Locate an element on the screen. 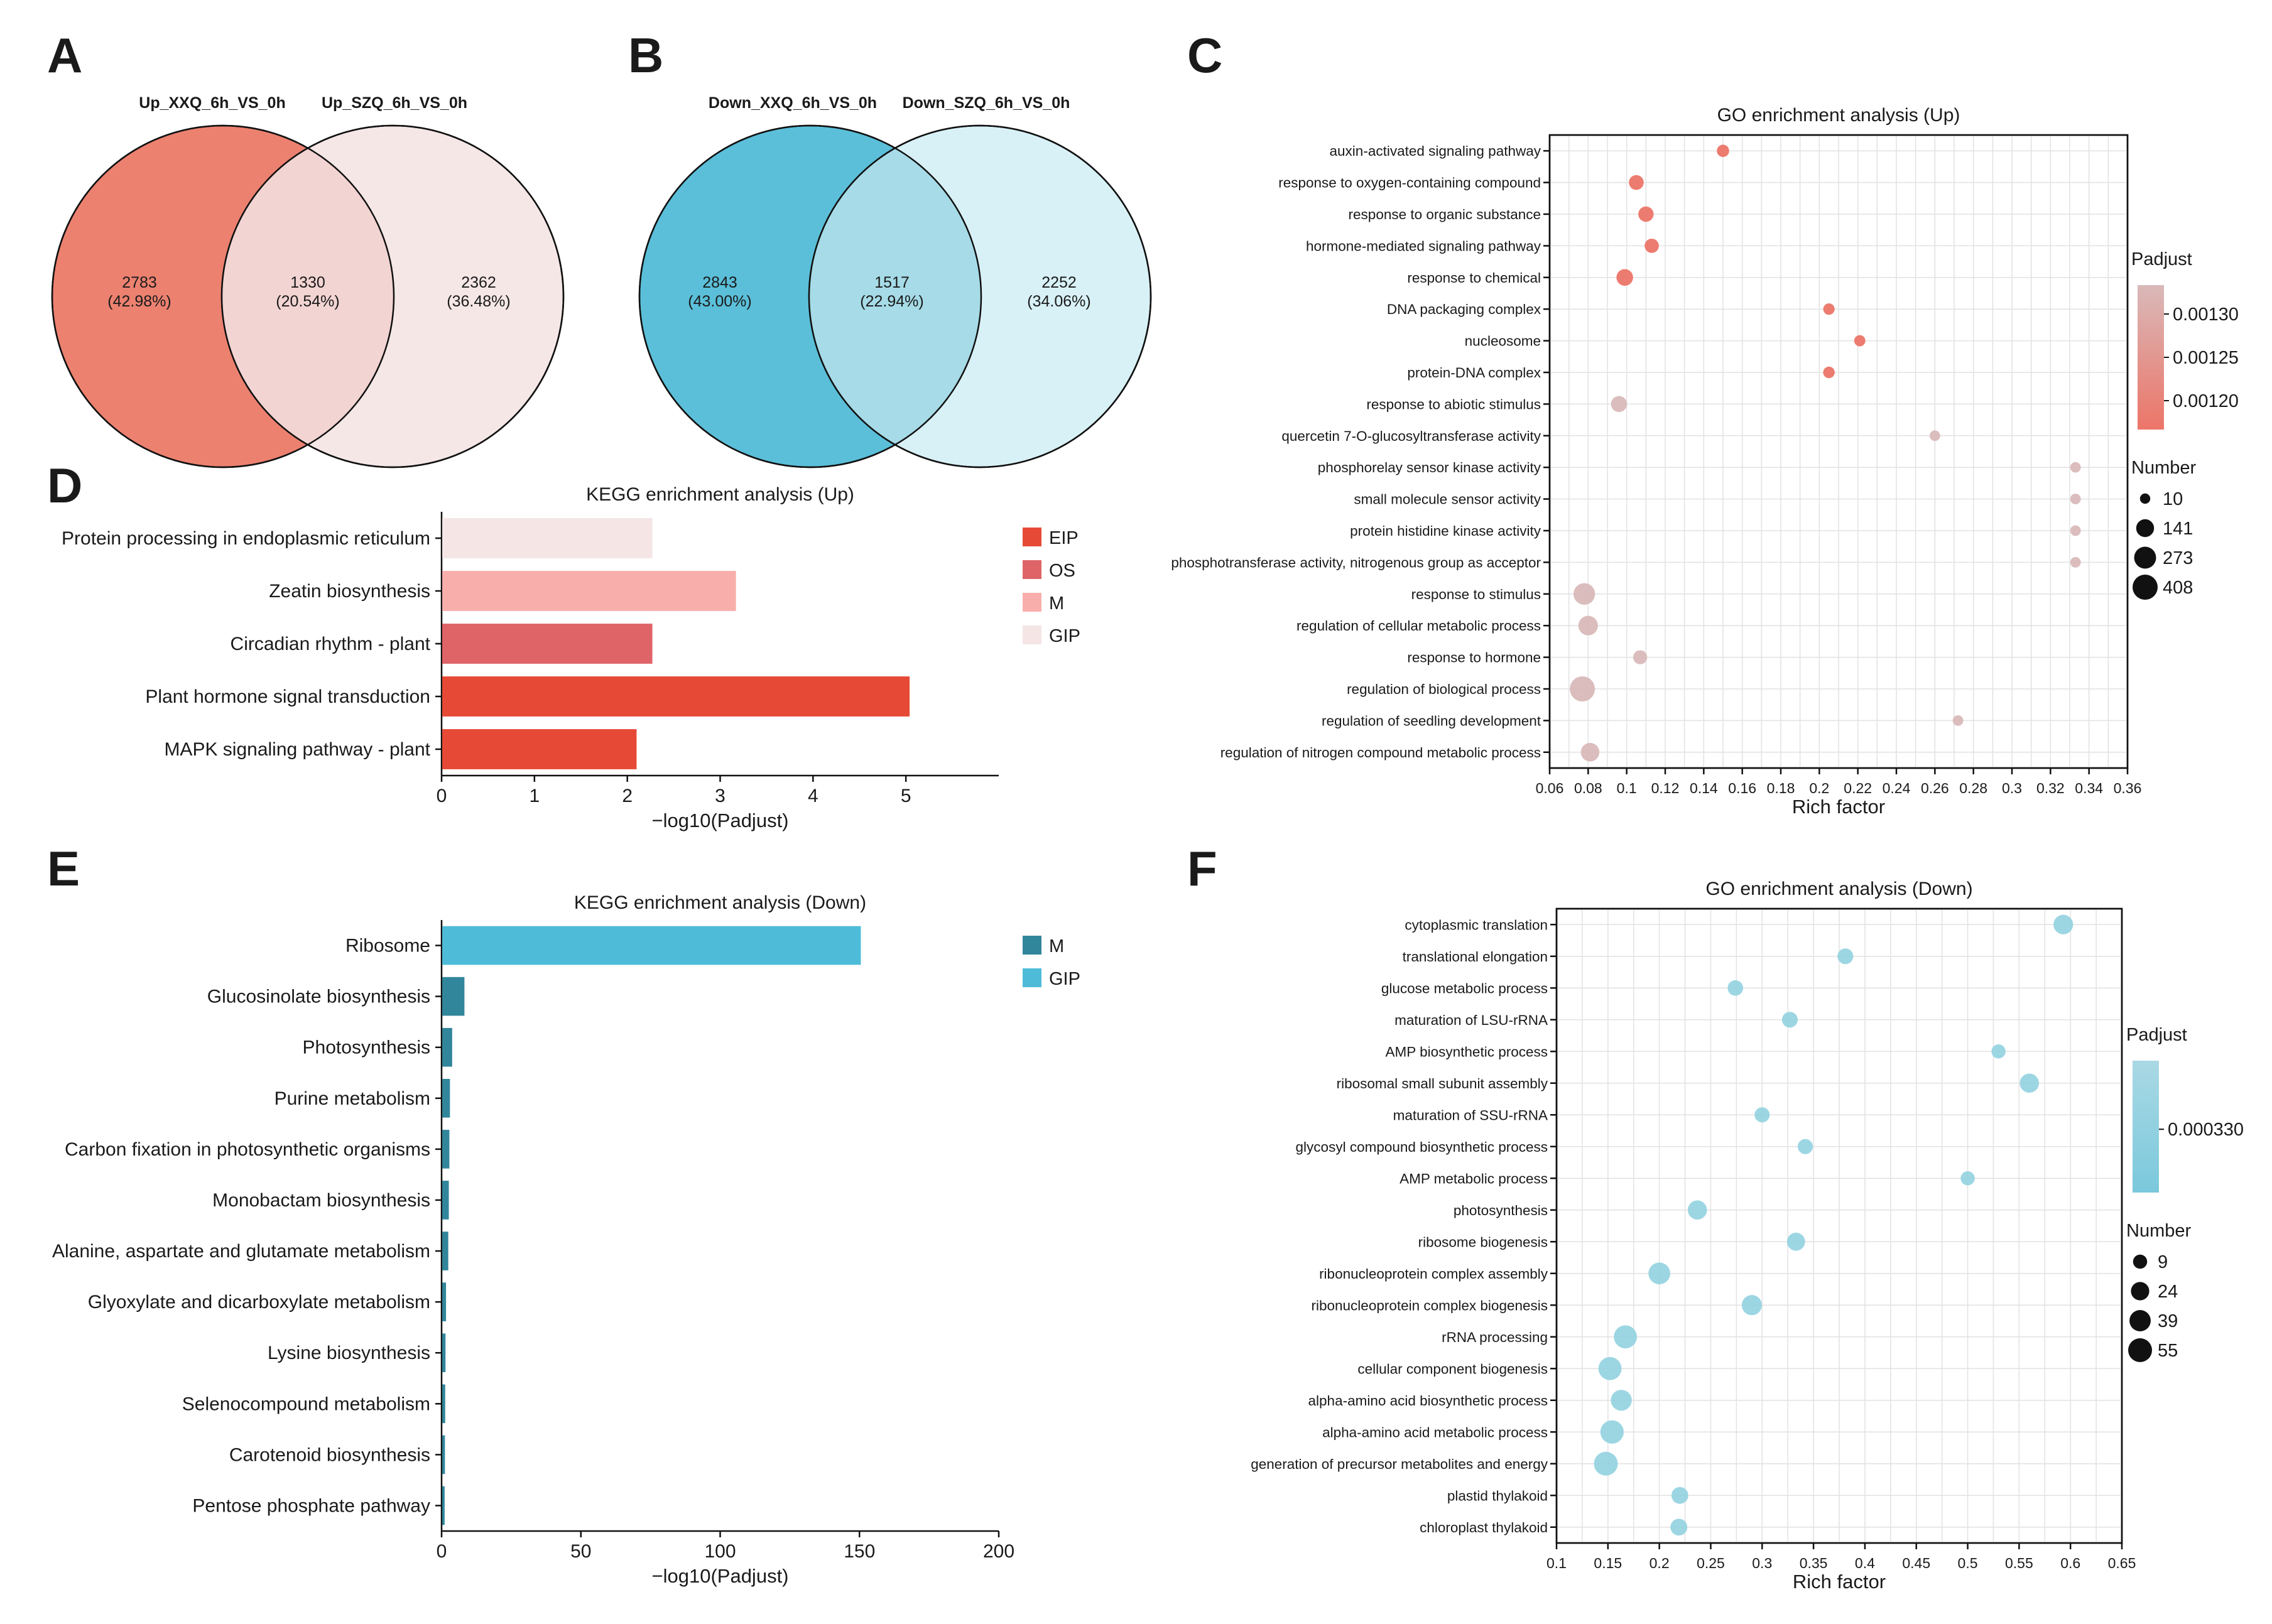 The height and width of the screenshot is (1624, 2272). x-tick-label: 0.3 is located at coordinates (2012, 788).